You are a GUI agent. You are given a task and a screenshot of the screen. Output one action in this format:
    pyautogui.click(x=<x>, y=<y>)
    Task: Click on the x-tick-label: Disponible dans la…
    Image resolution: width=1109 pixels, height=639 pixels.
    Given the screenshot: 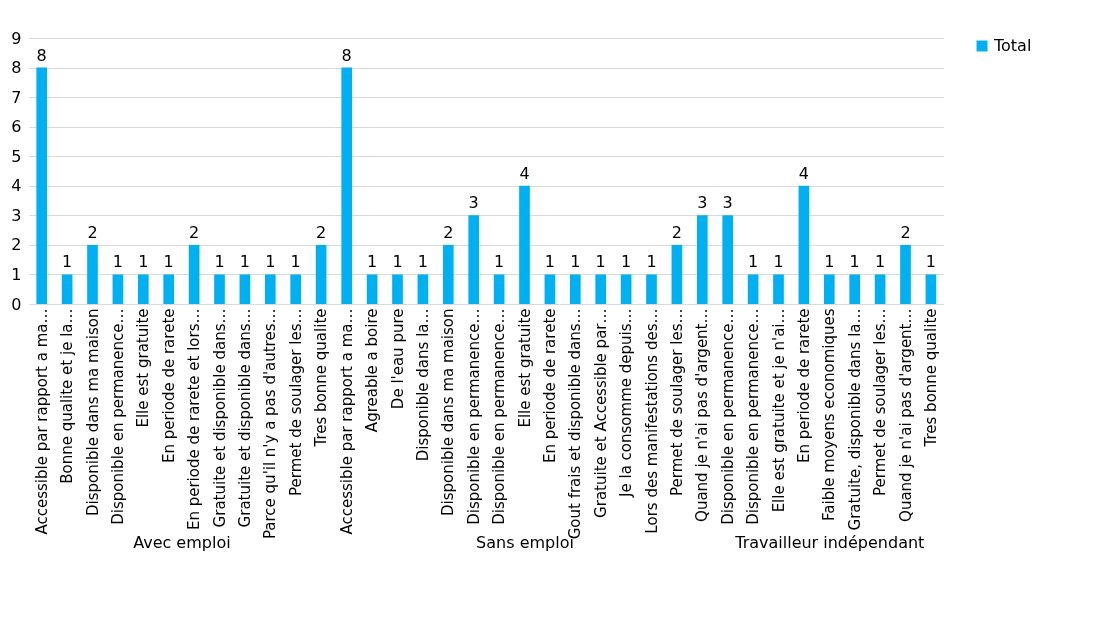 What is the action you would take?
    pyautogui.click(x=422, y=385)
    